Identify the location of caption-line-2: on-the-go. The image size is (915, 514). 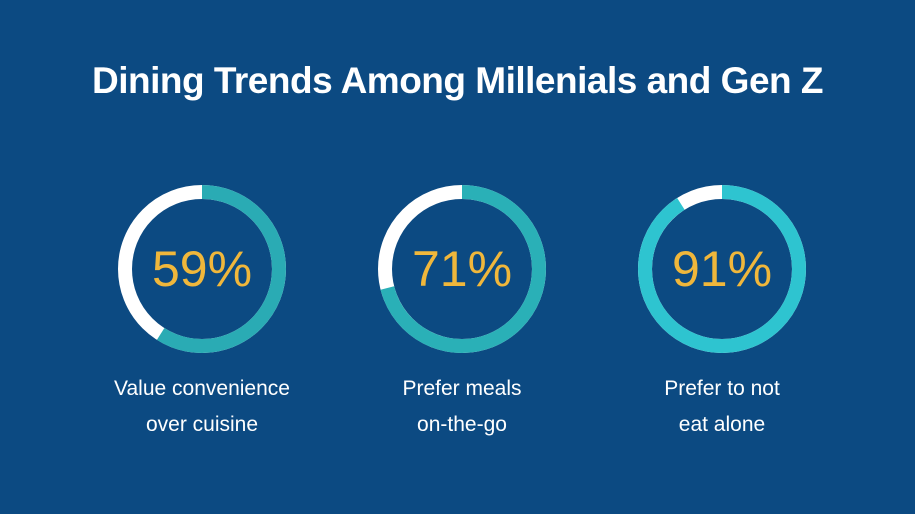
(462, 424).